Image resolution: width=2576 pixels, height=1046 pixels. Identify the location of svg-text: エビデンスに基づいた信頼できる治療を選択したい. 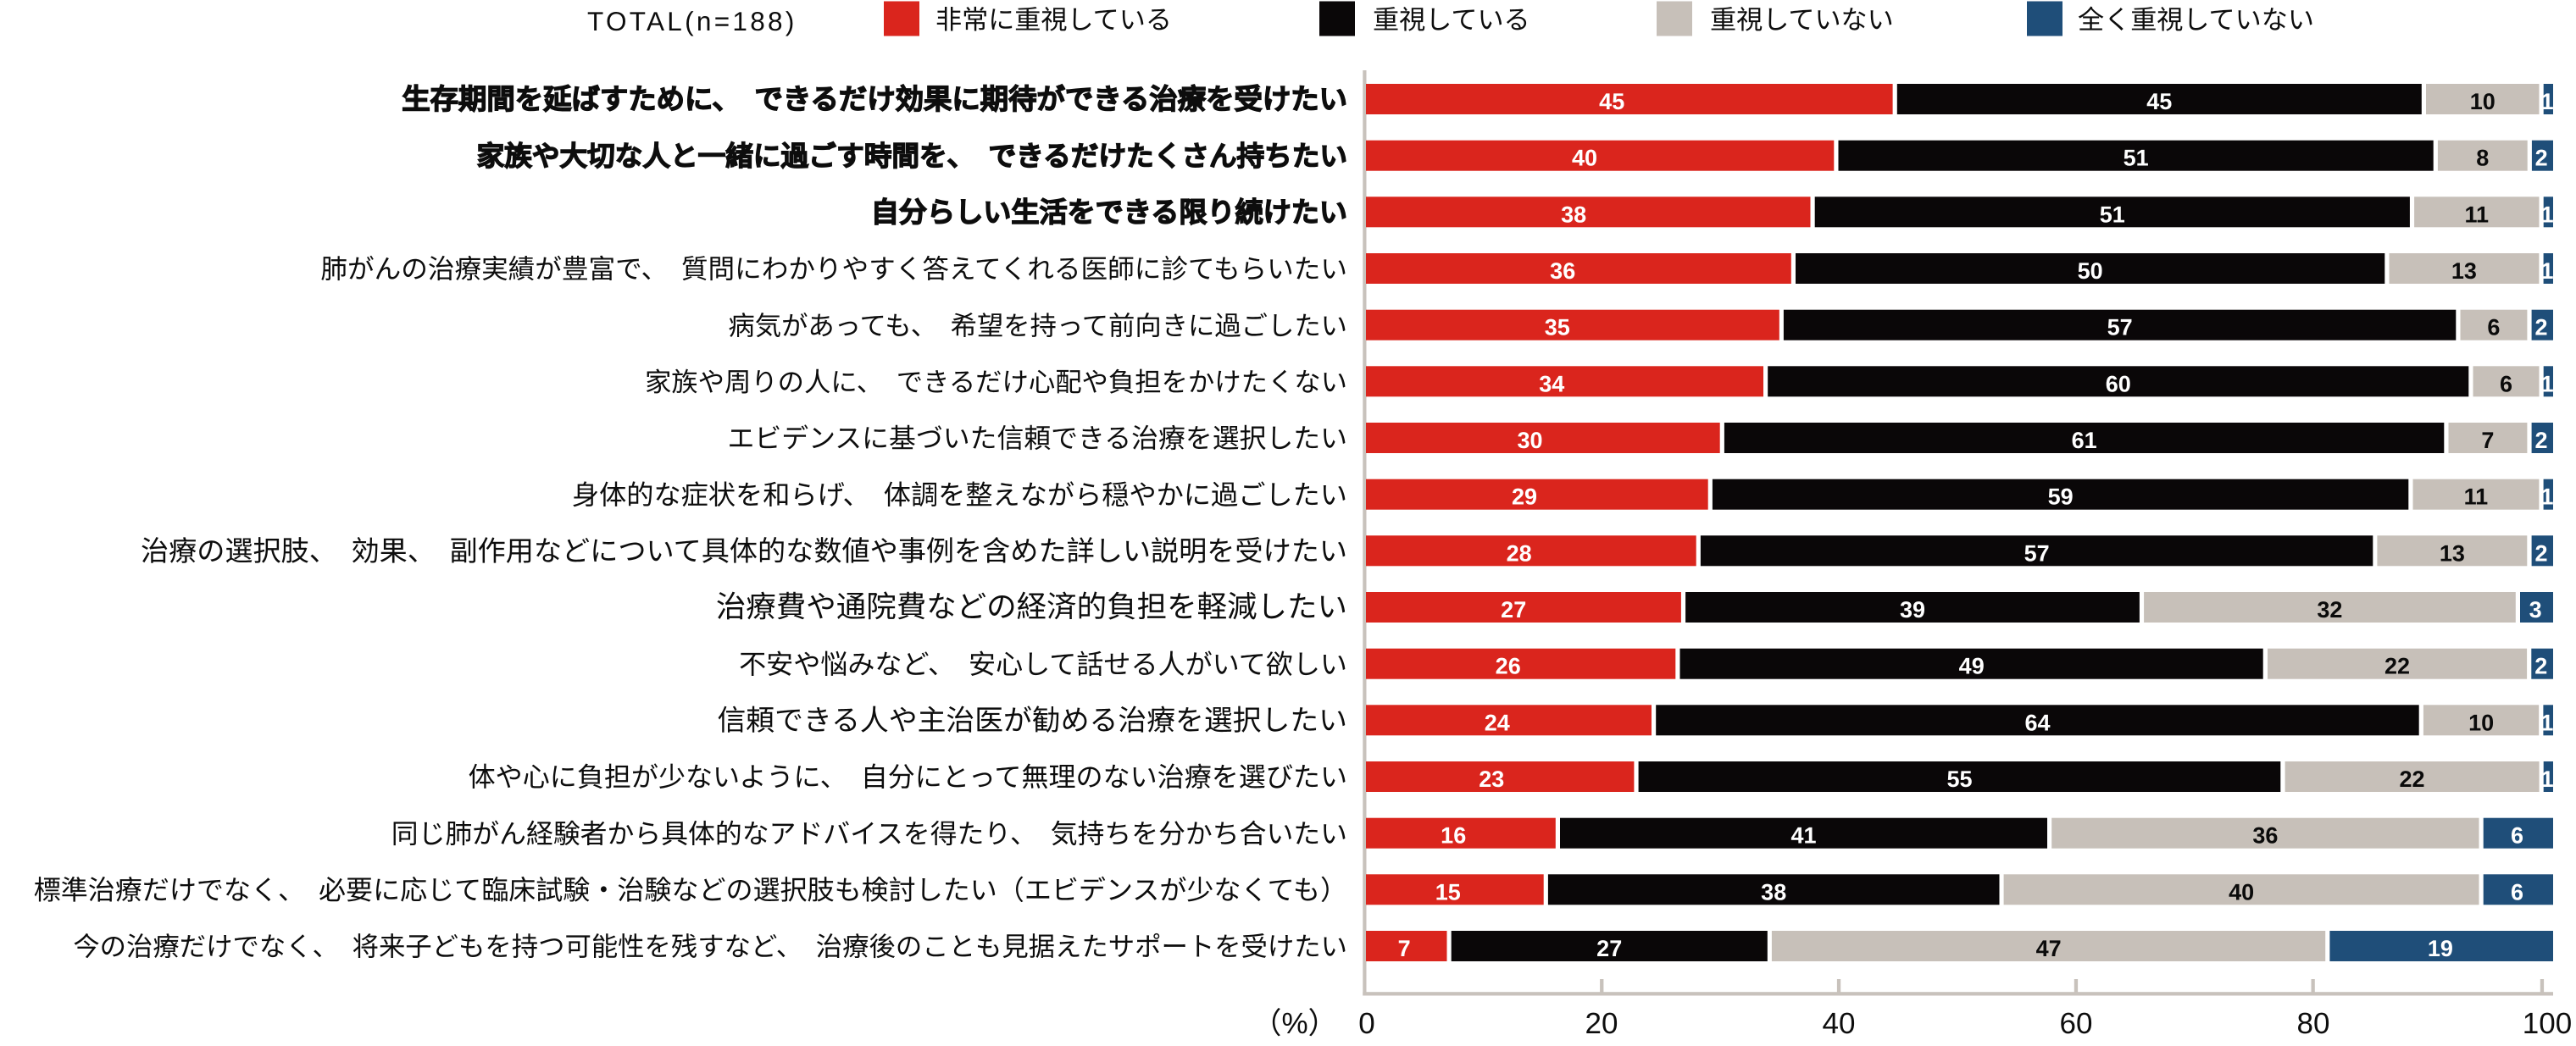
(1038, 438).